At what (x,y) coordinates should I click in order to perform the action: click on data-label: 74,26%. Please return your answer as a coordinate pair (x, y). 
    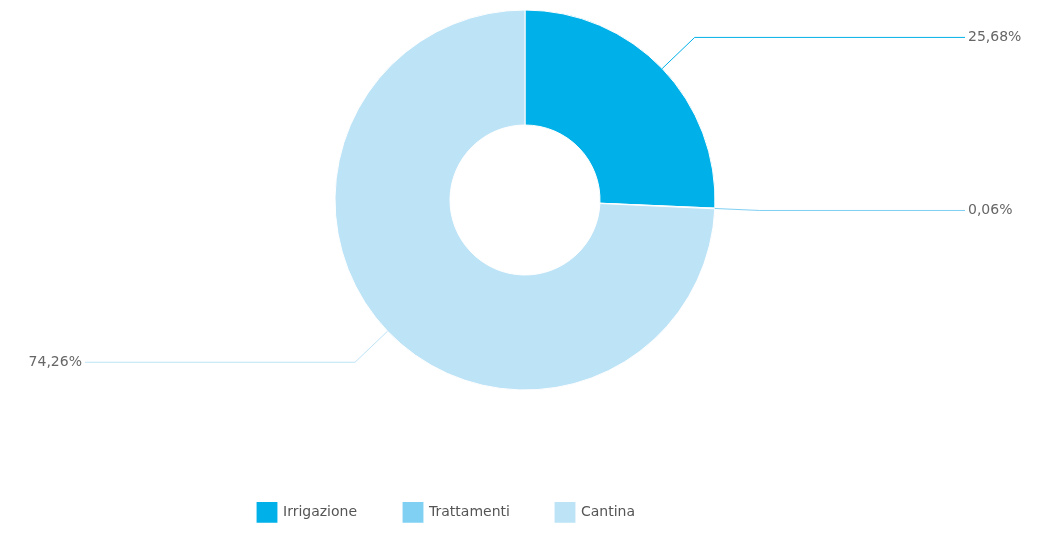
    Looking at the image, I should click on (55, 361).